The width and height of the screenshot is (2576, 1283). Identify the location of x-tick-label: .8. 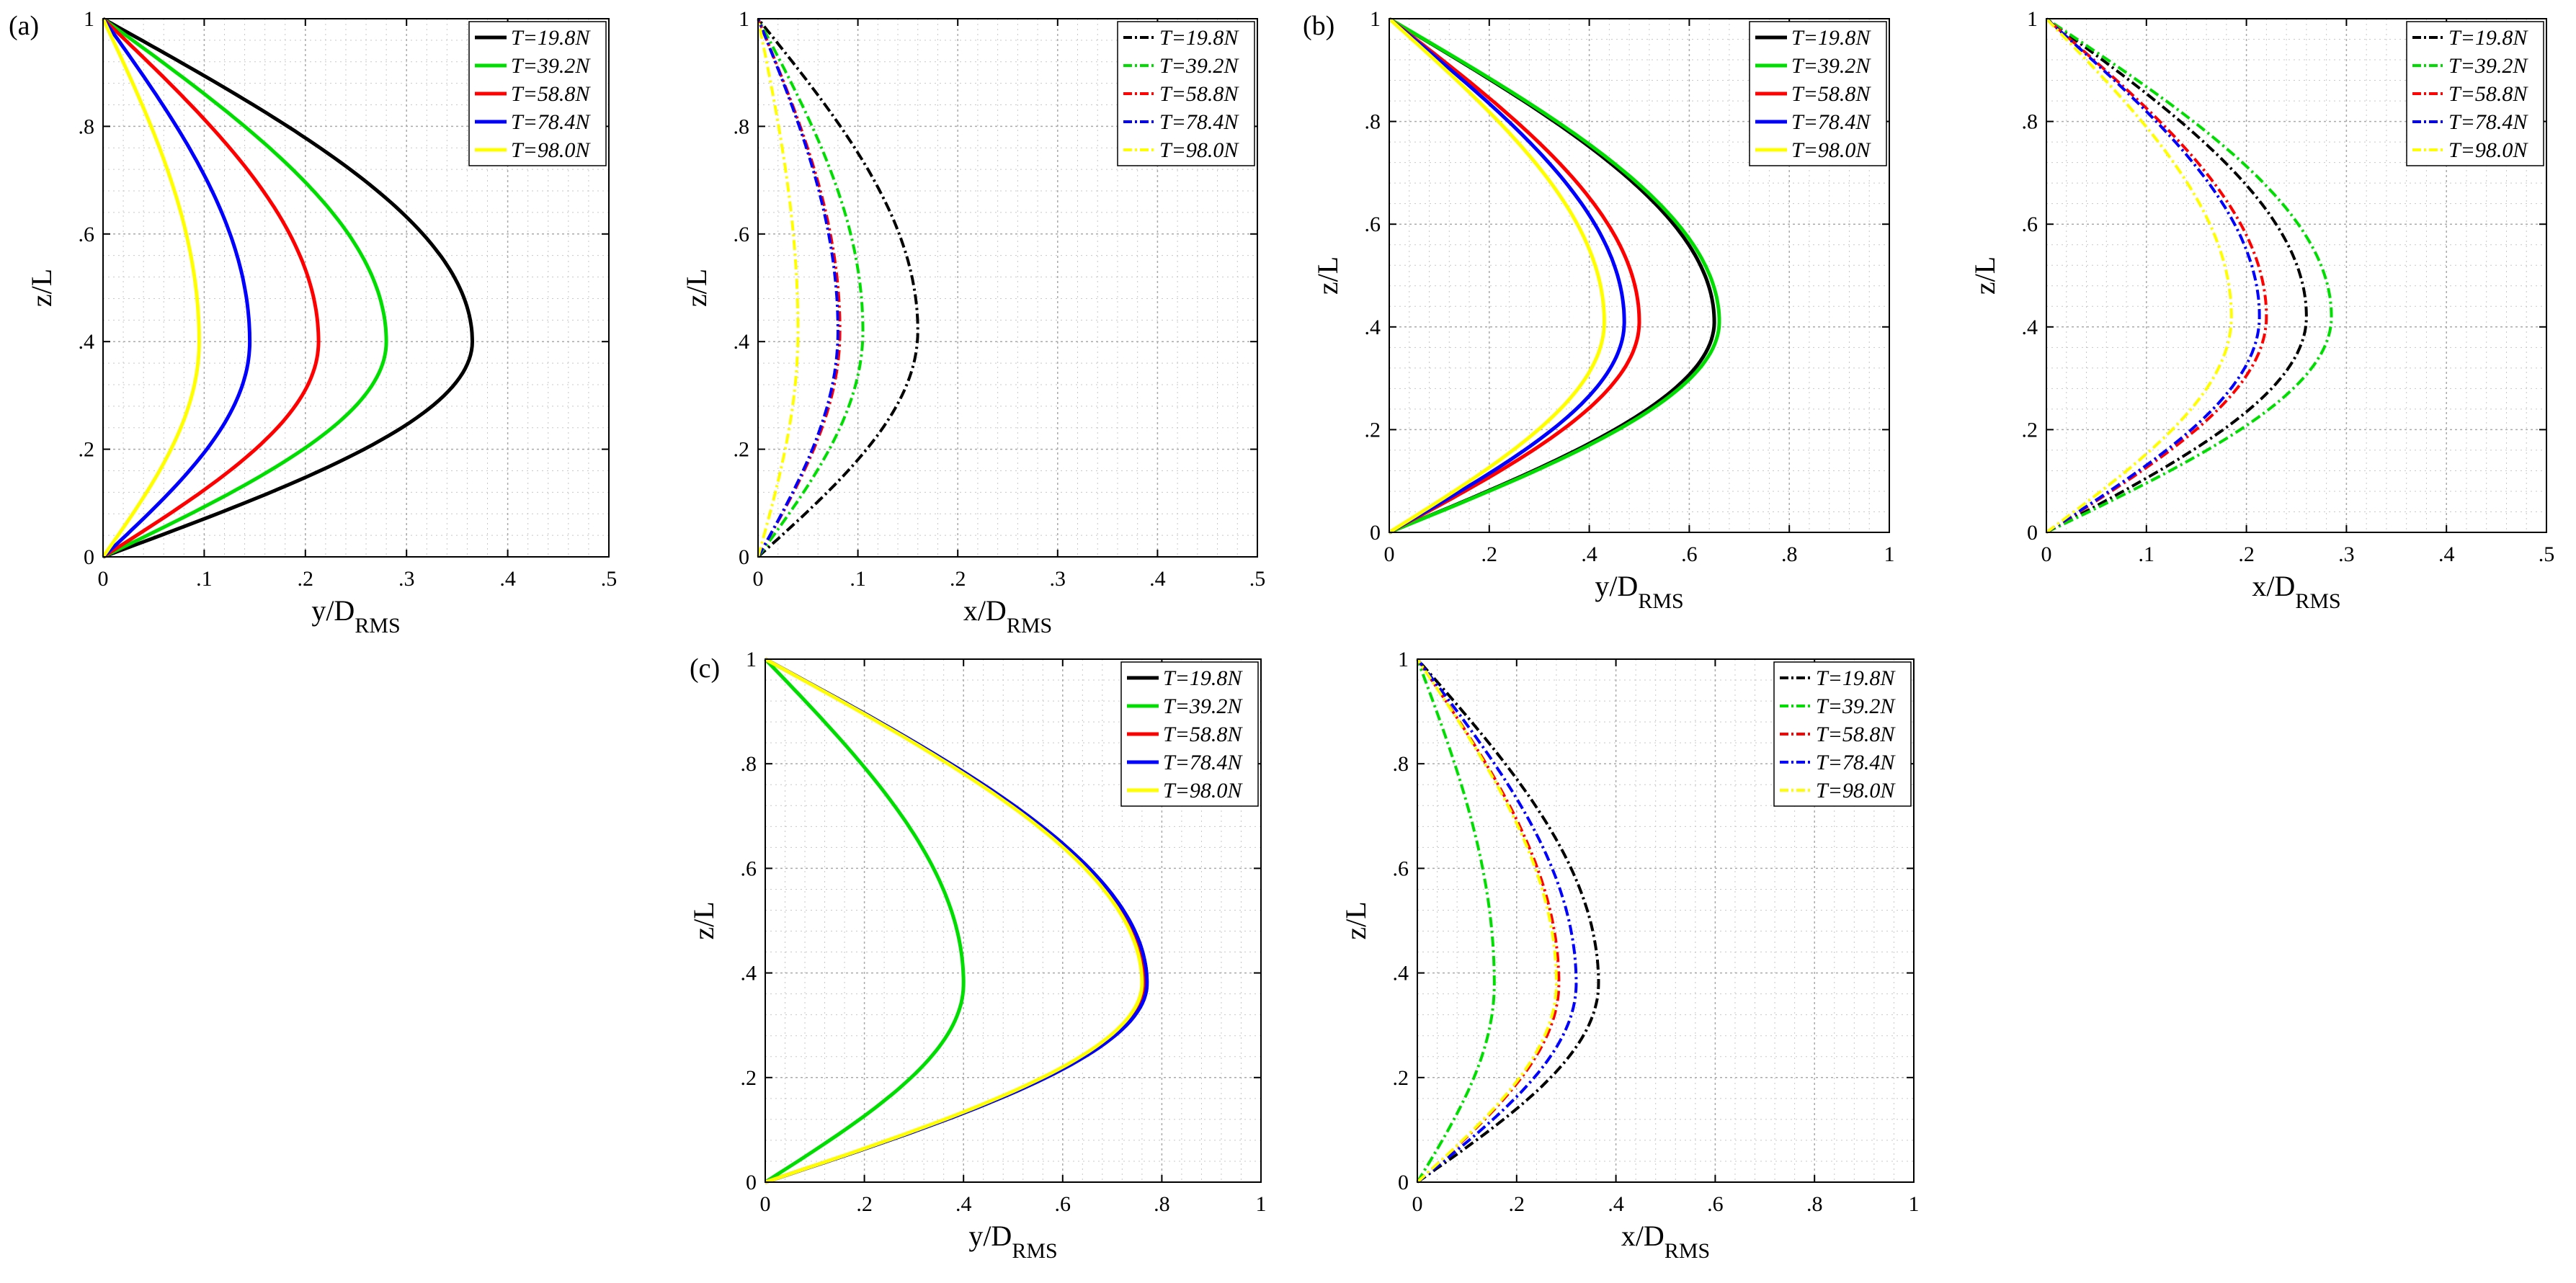
(1162, 1204).